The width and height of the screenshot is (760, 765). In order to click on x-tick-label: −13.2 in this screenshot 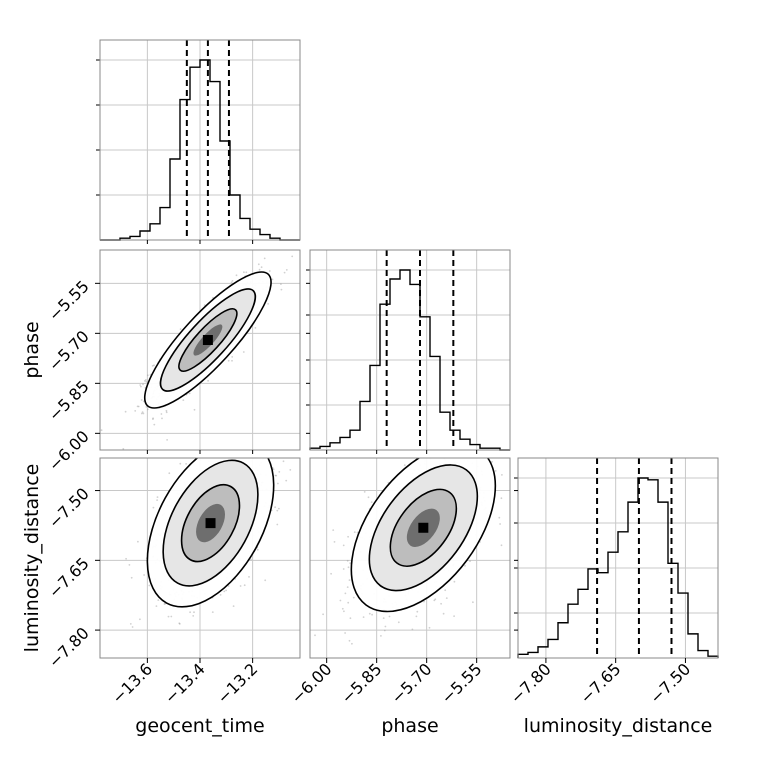, I will do `click(237, 683)`.